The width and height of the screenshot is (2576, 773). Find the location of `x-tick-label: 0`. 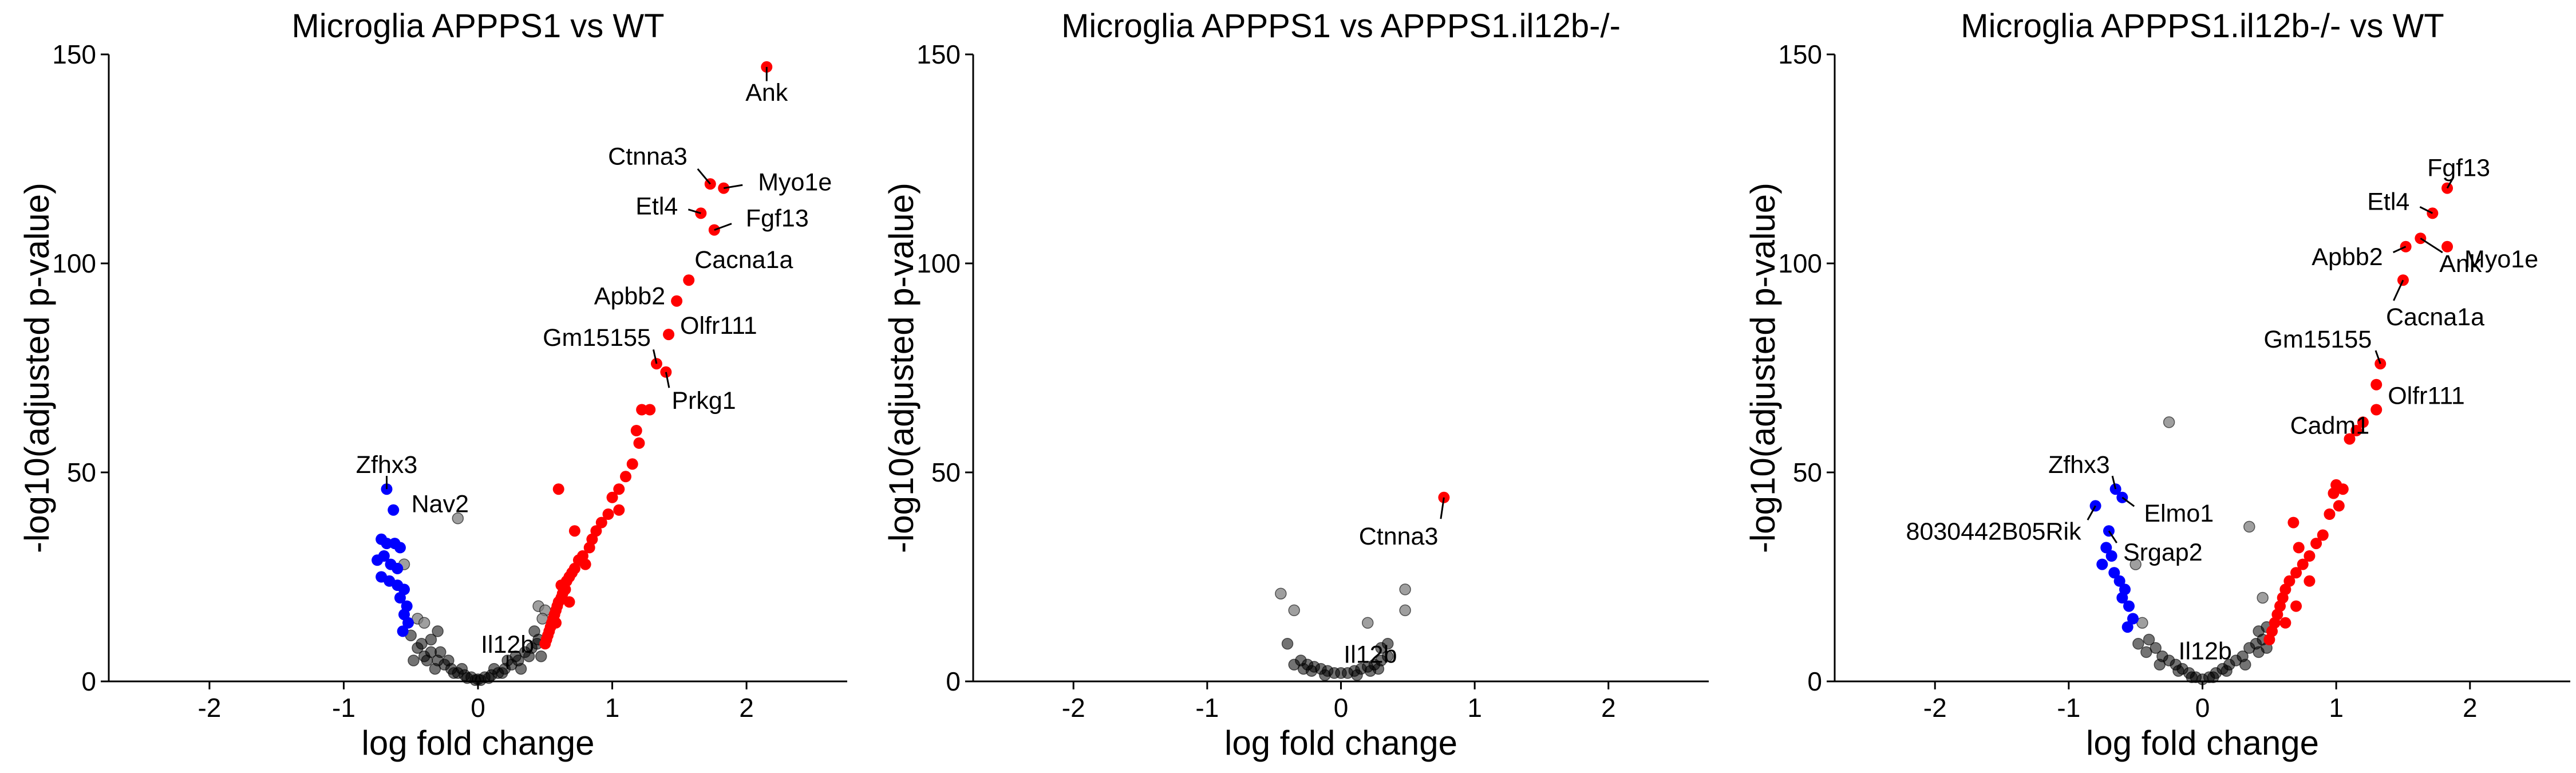

x-tick-label: 0 is located at coordinates (2202, 708).